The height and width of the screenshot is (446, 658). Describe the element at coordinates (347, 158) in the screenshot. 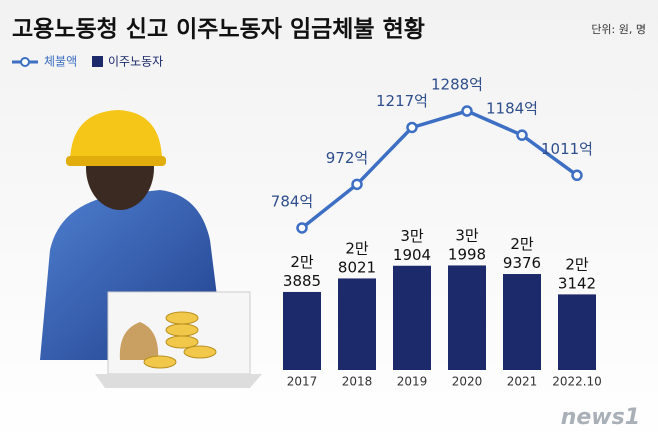

I see `line-value-label: 972억` at that location.